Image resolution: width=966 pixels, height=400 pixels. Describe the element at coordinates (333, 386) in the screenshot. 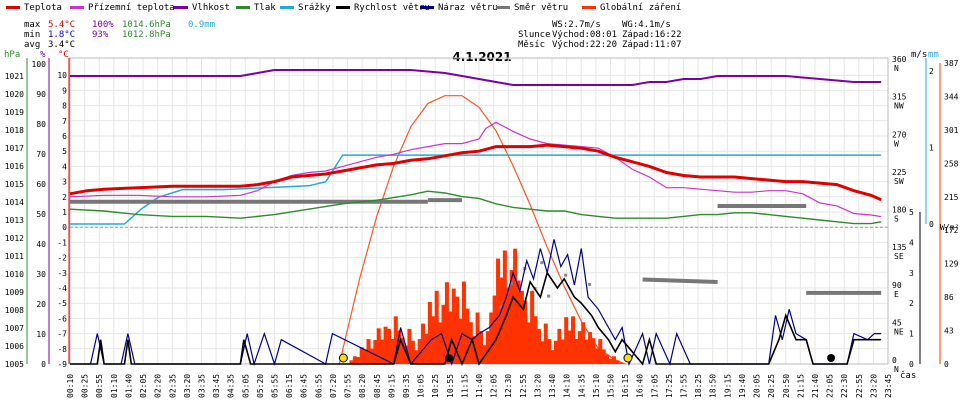

I see `x-tick-label: 07:20` at that location.